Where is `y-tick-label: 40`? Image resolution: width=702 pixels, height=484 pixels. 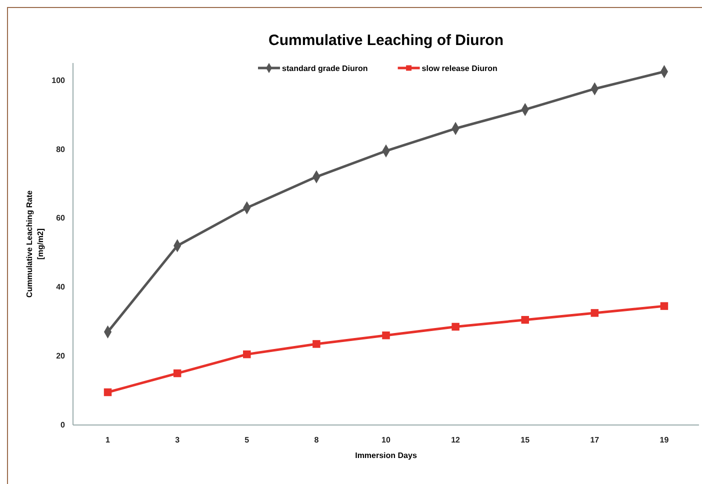
y-tick-label: 40 is located at coordinates (61, 287).